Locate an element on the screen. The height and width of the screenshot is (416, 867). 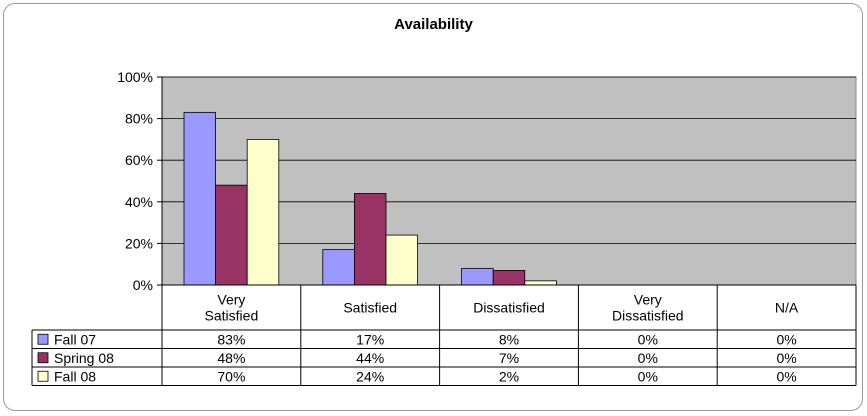
legend-label: Fall 08 is located at coordinates (75, 376).